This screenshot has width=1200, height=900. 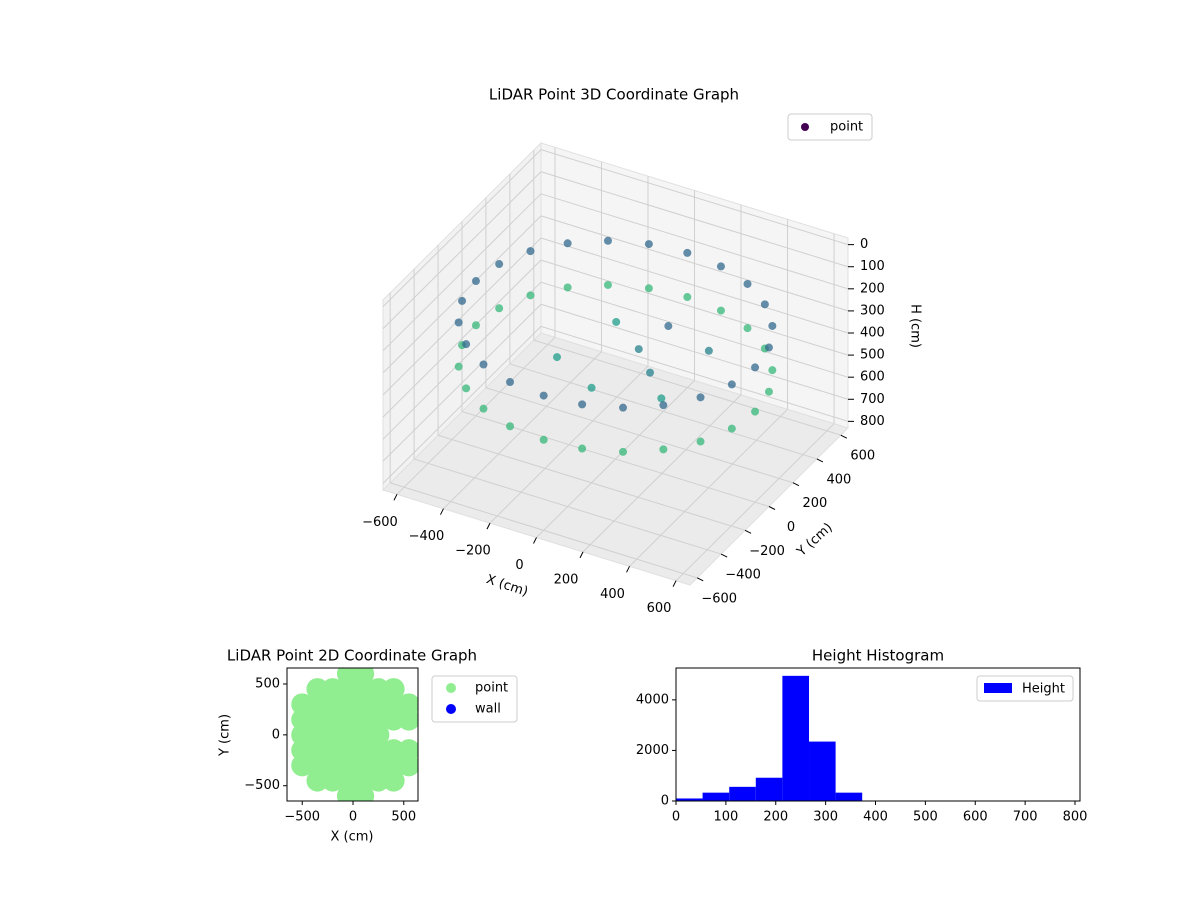 What do you see at coordinates (872, 266) in the screenshot?
I see `z-tick-label: 100` at bounding box center [872, 266].